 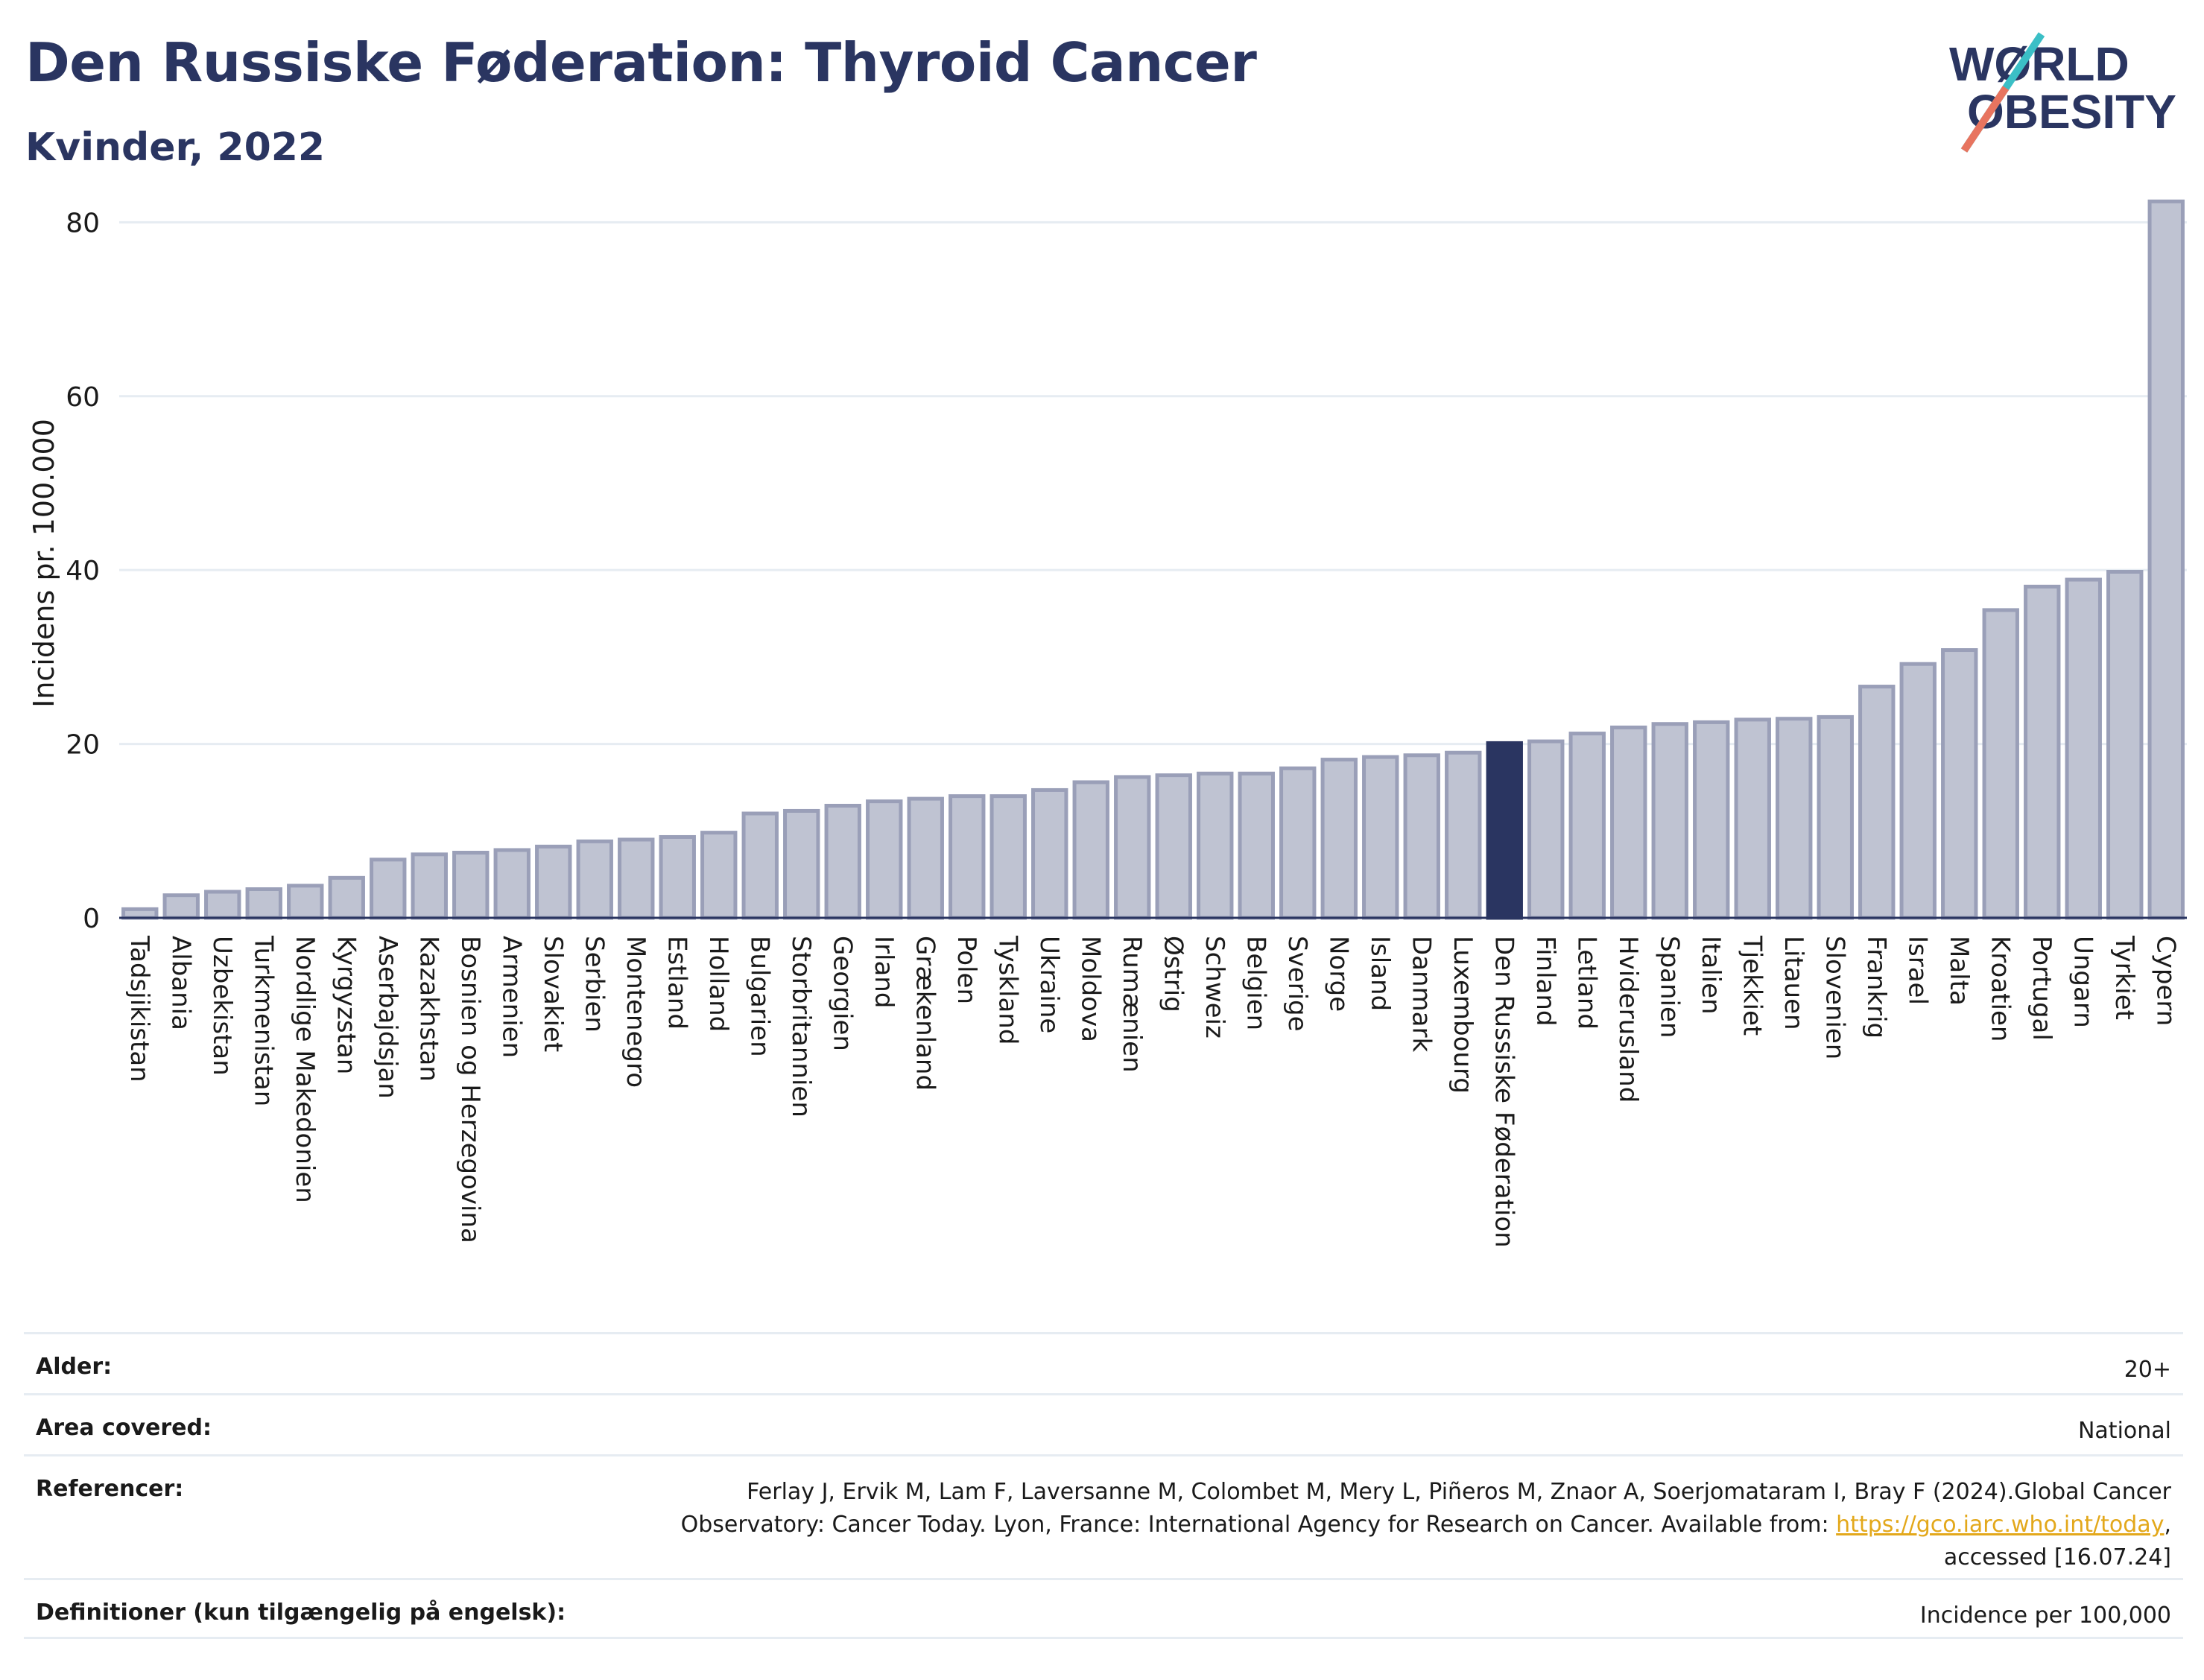 I want to click on x-tick-label: Armenien, so click(x=511, y=997).